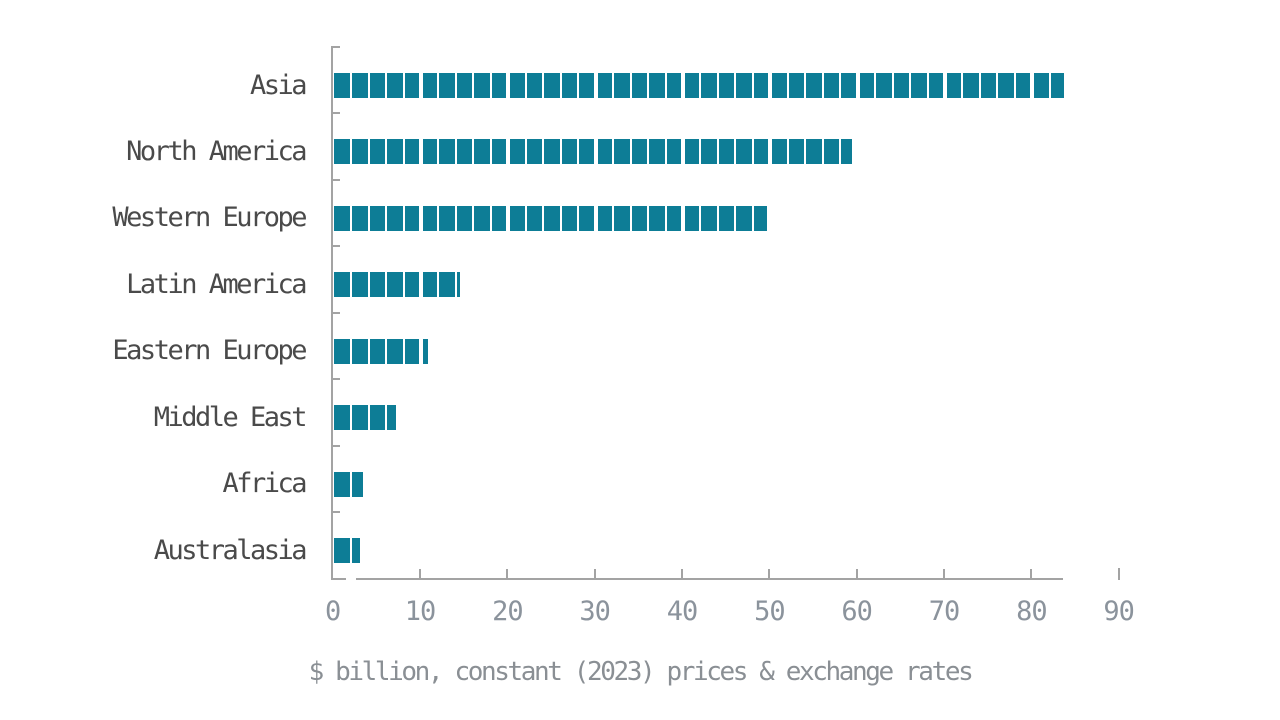 The height and width of the screenshot is (720, 1280). What do you see at coordinates (682, 611) in the screenshot?
I see `x-tick-label-40: 40` at bounding box center [682, 611].